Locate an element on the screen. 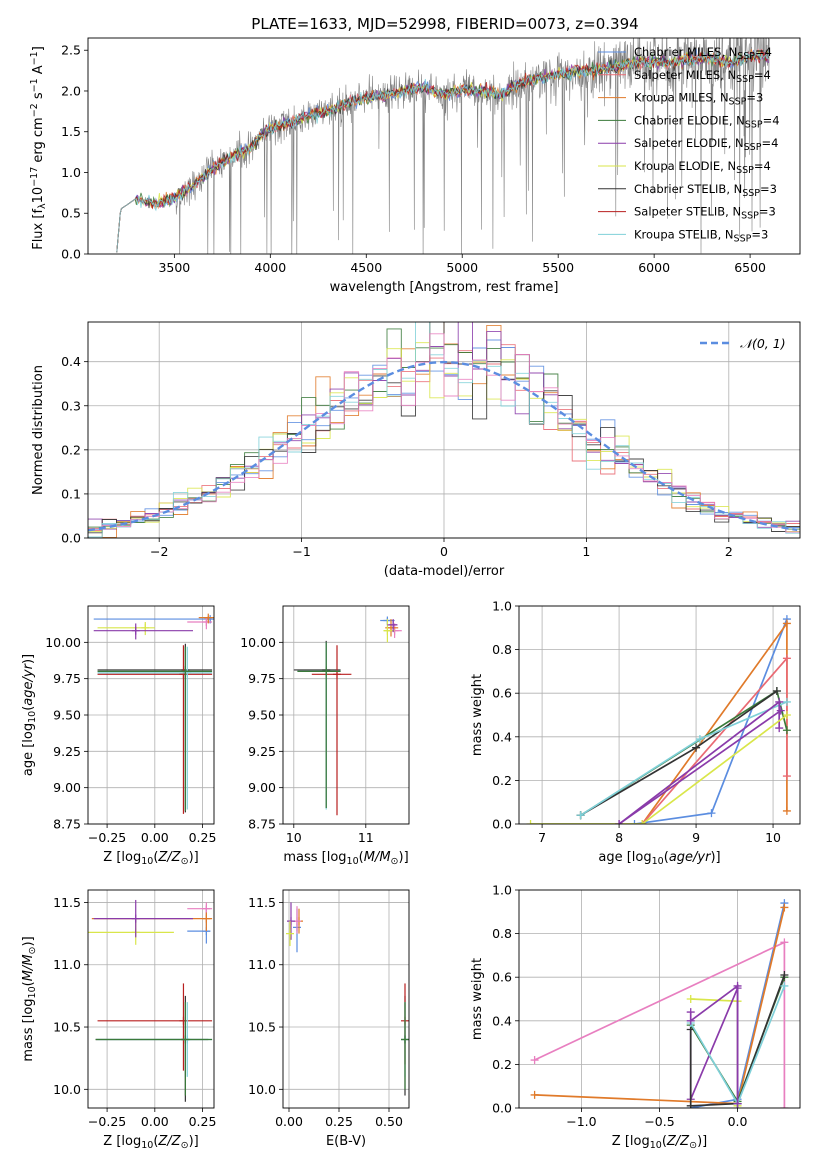  x-tick-label: 10 is located at coordinates (294, 837).